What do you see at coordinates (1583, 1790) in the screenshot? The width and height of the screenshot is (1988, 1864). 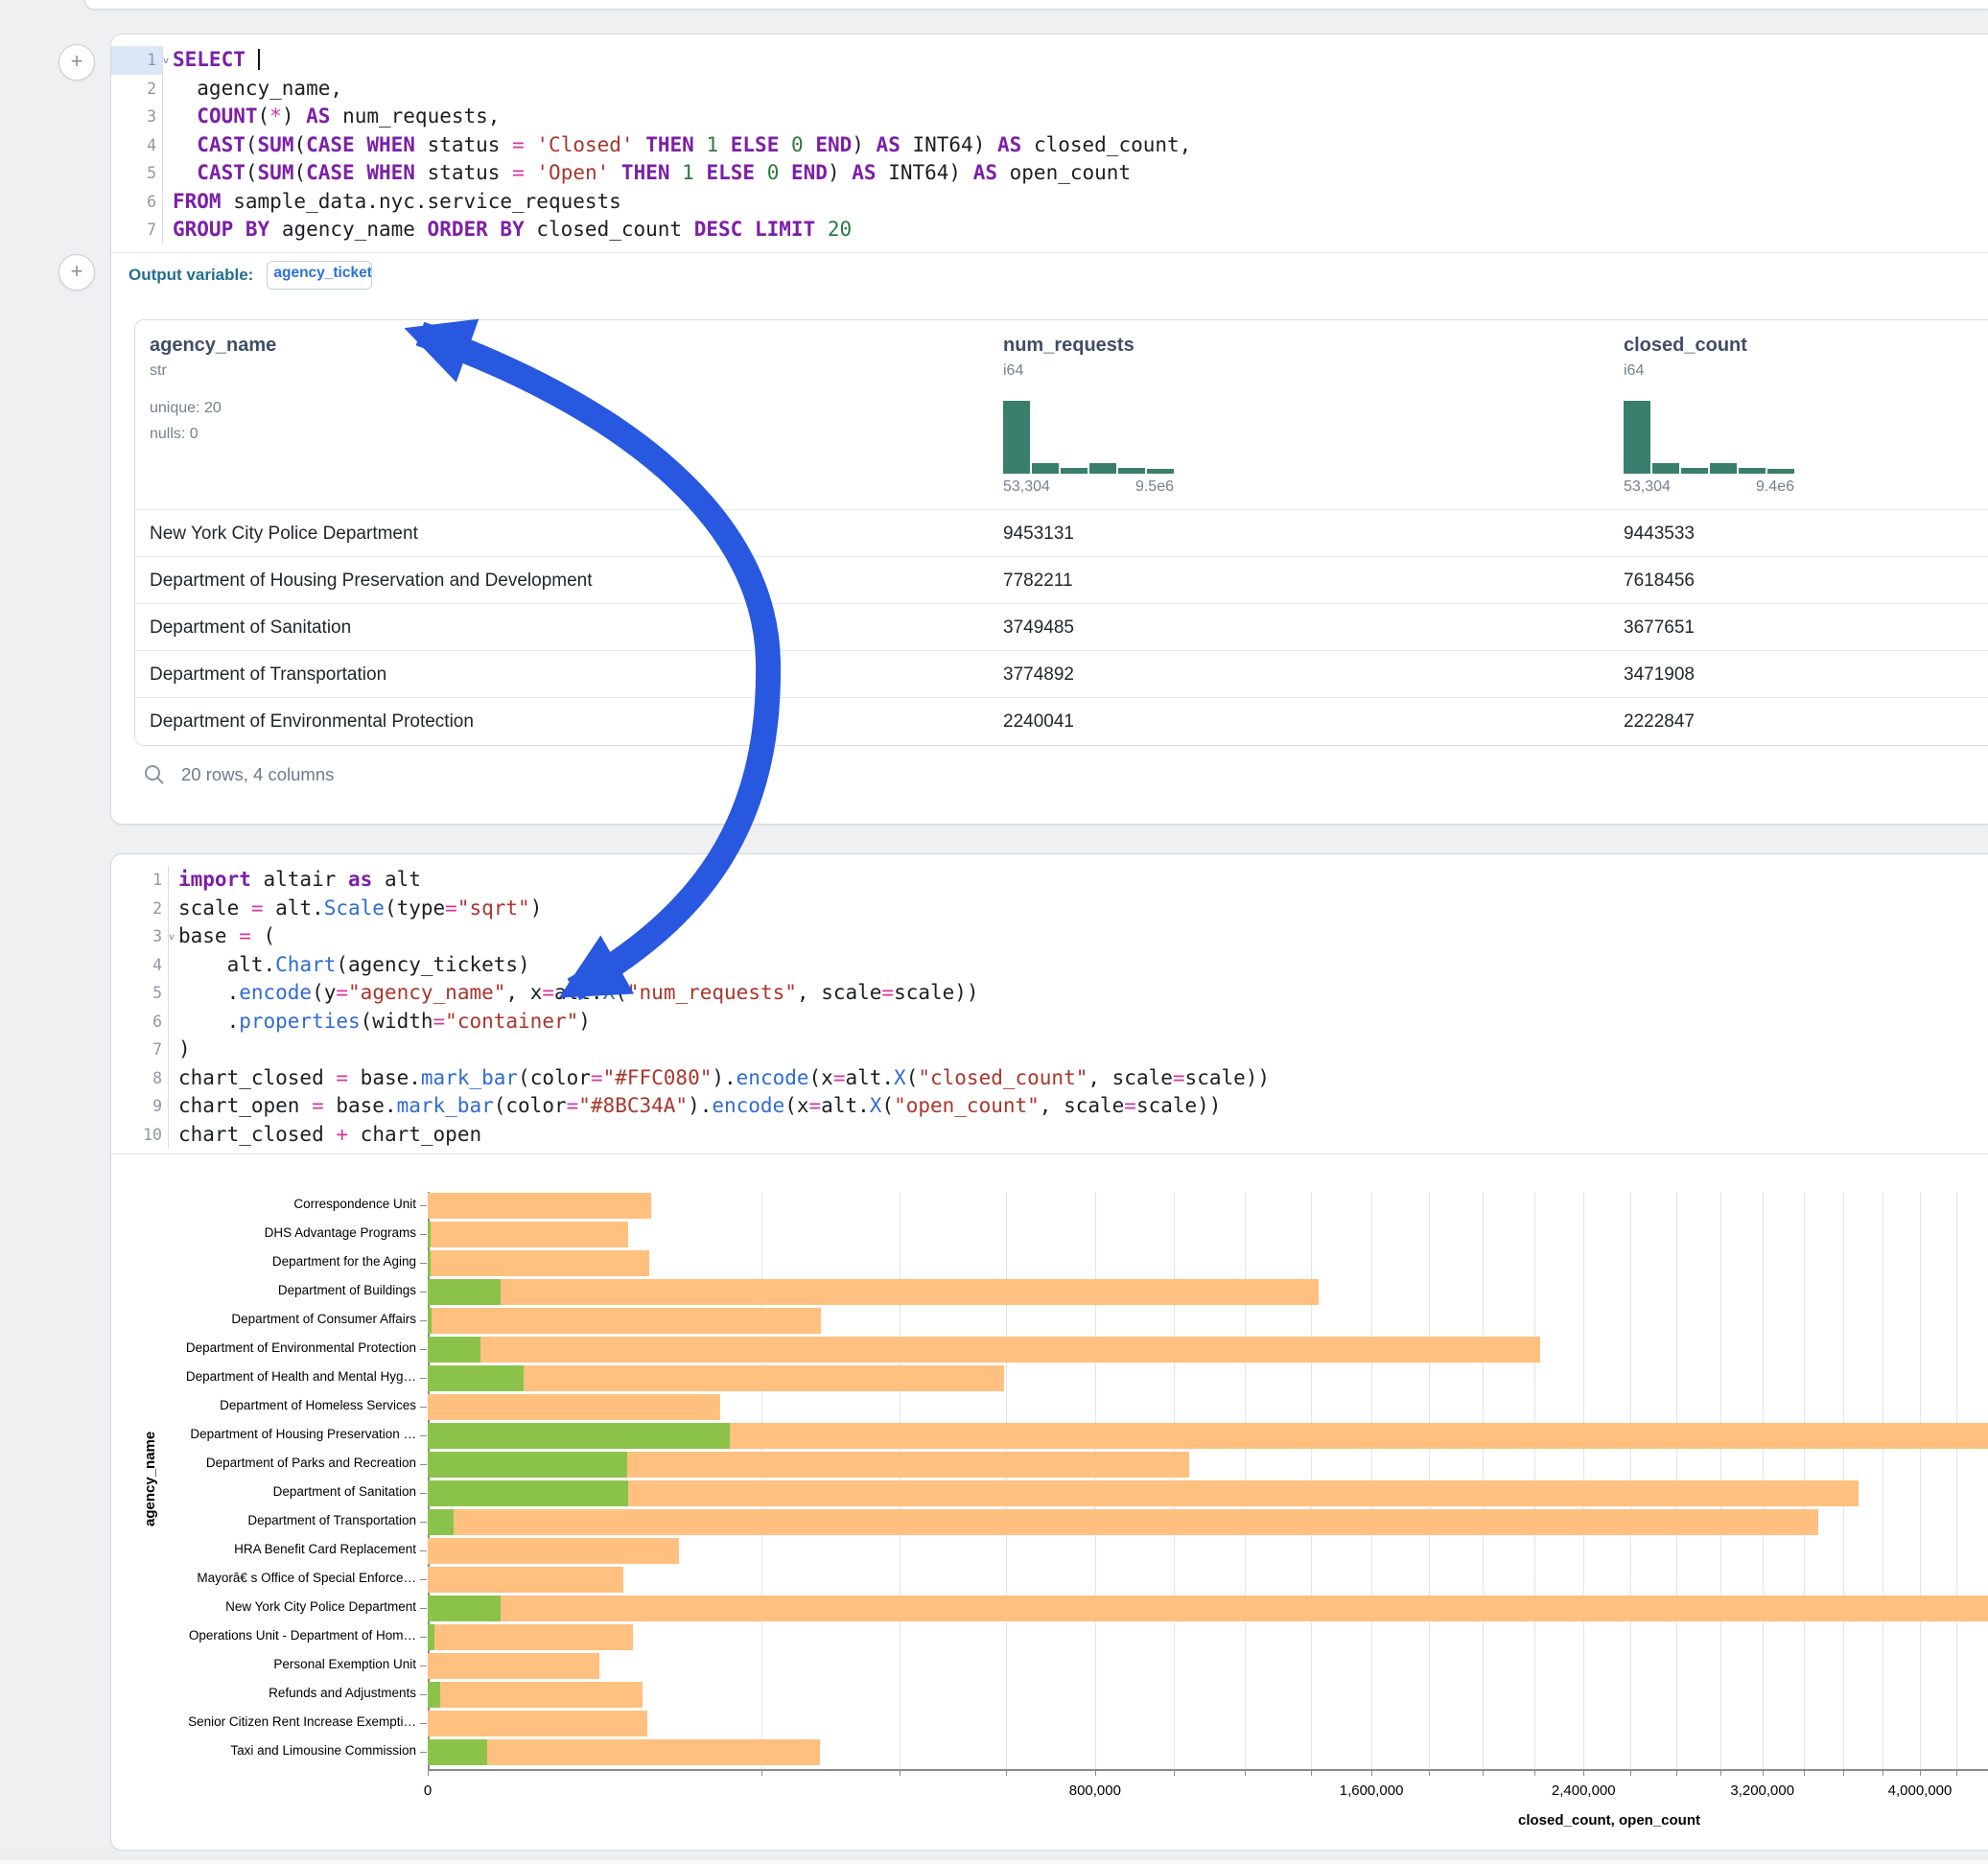 I see `x-axis-label: 2,400,000` at bounding box center [1583, 1790].